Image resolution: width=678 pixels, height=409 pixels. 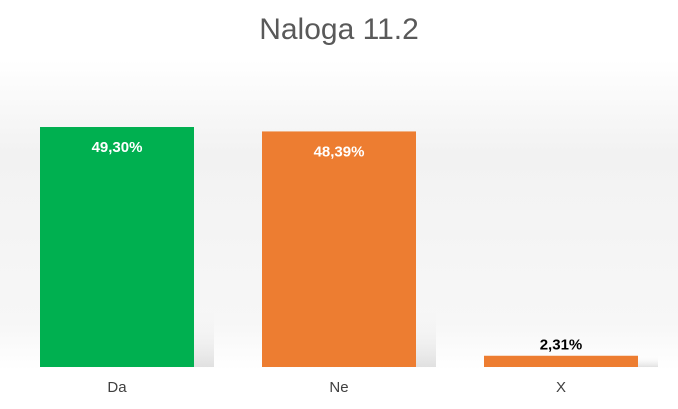 I want to click on x-tick-label: Da, so click(x=117, y=387).